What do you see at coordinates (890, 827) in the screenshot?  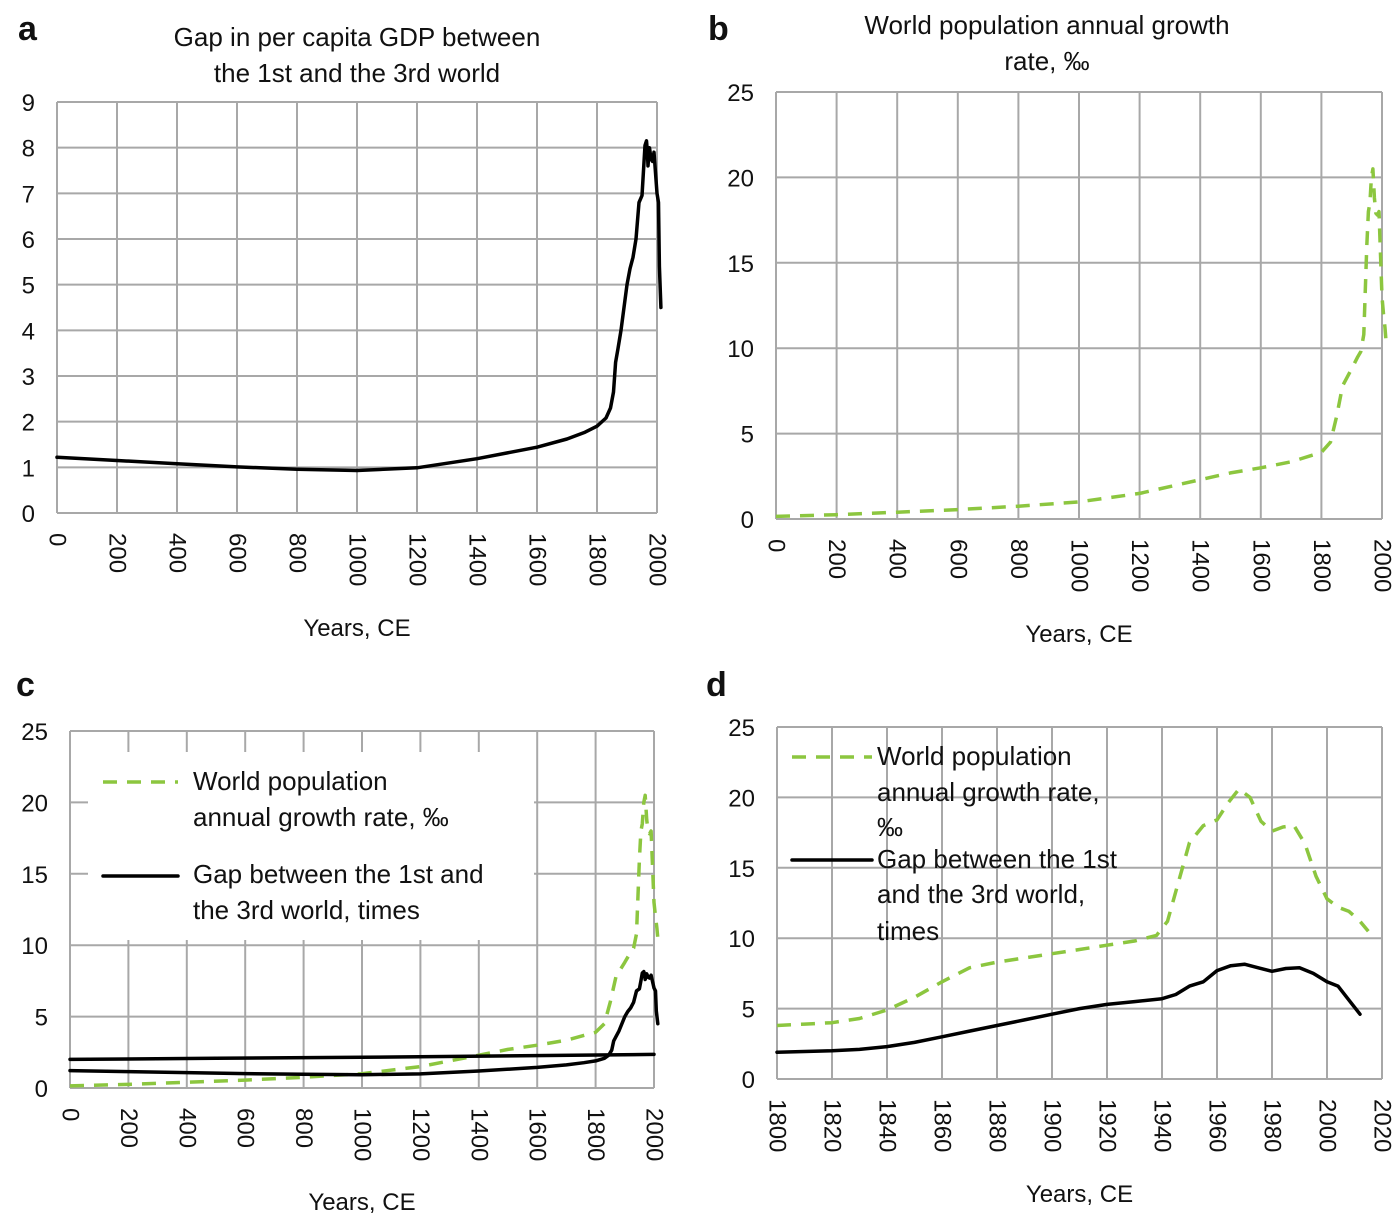 I see `legend-label: ‰` at bounding box center [890, 827].